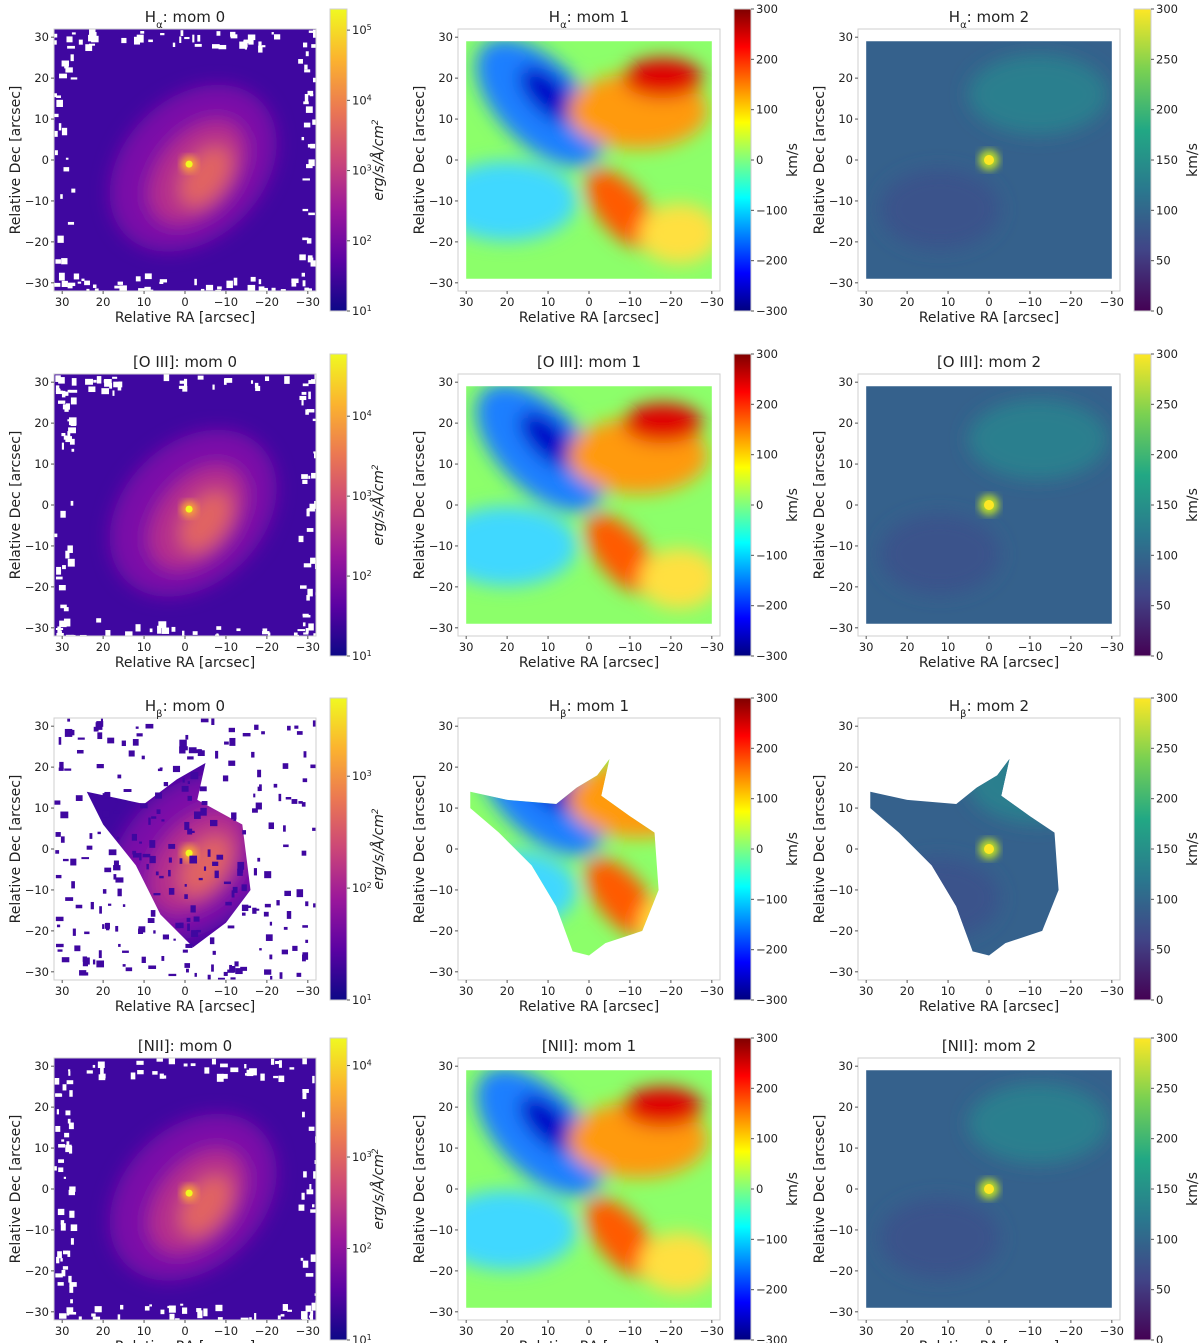 This screenshot has height=1343, width=1200. What do you see at coordinates (185, 19) in the screenshot?
I see `panel-title: Hα: mom 0` at bounding box center [185, 19].